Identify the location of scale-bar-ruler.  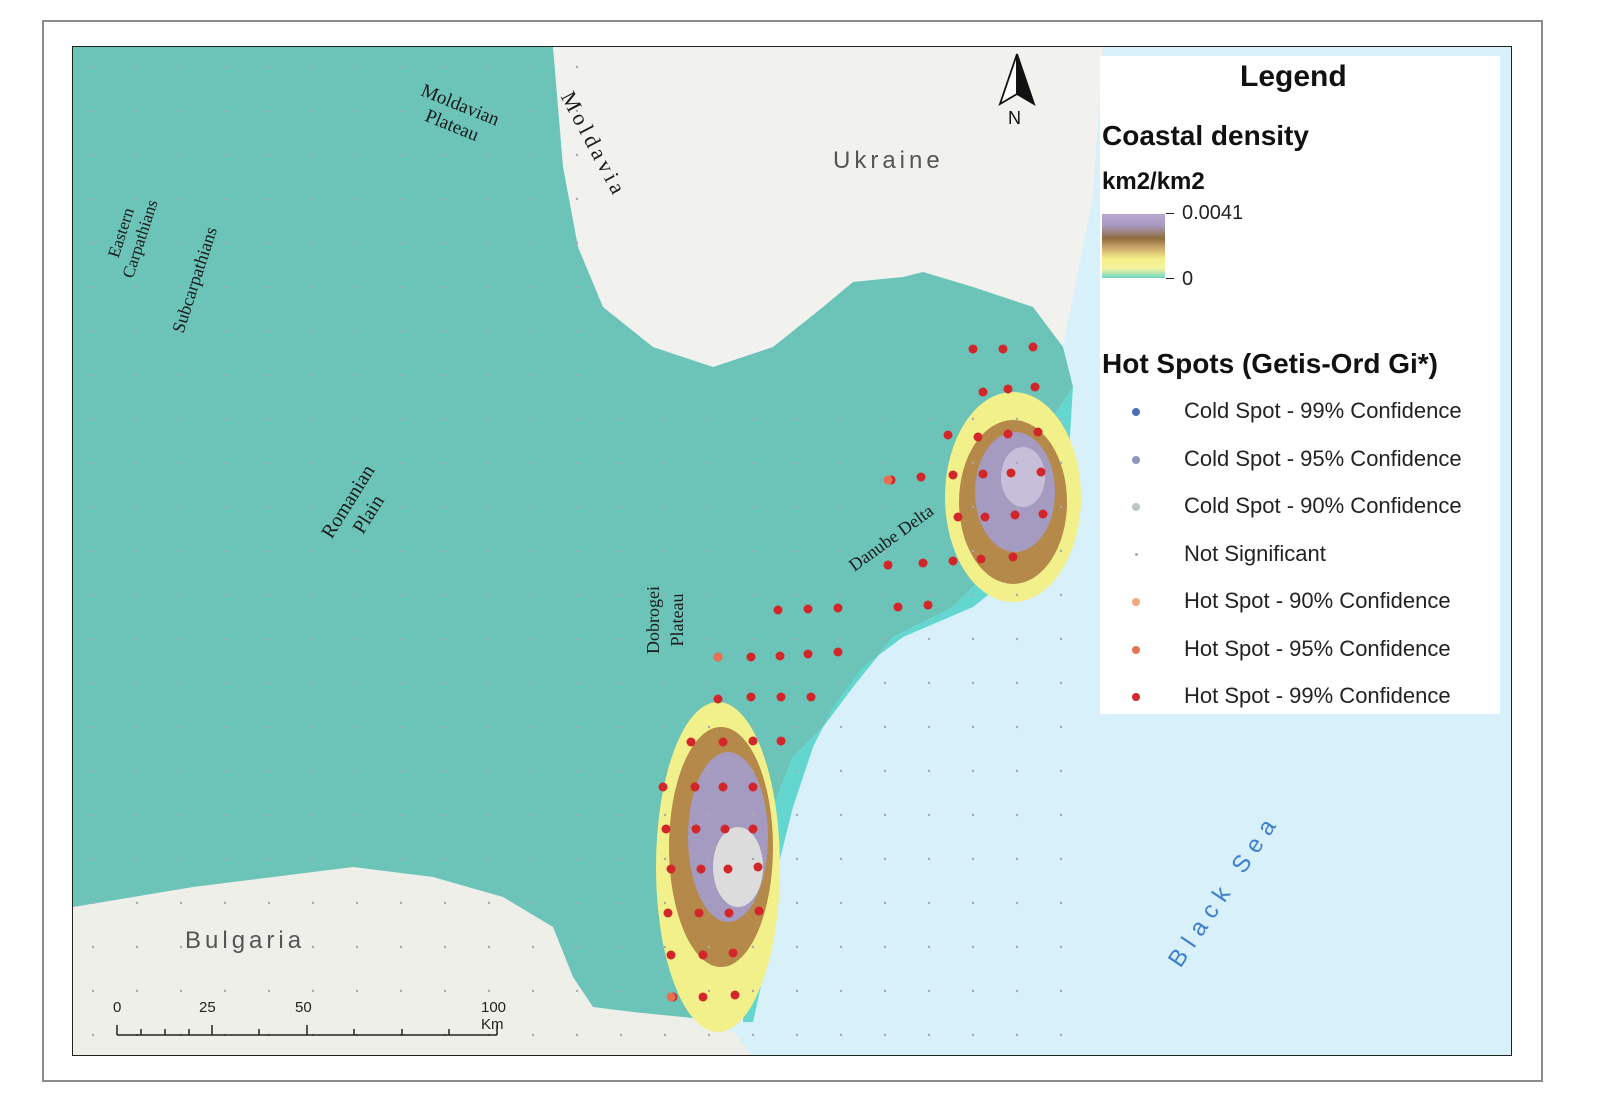
(307, 1030).